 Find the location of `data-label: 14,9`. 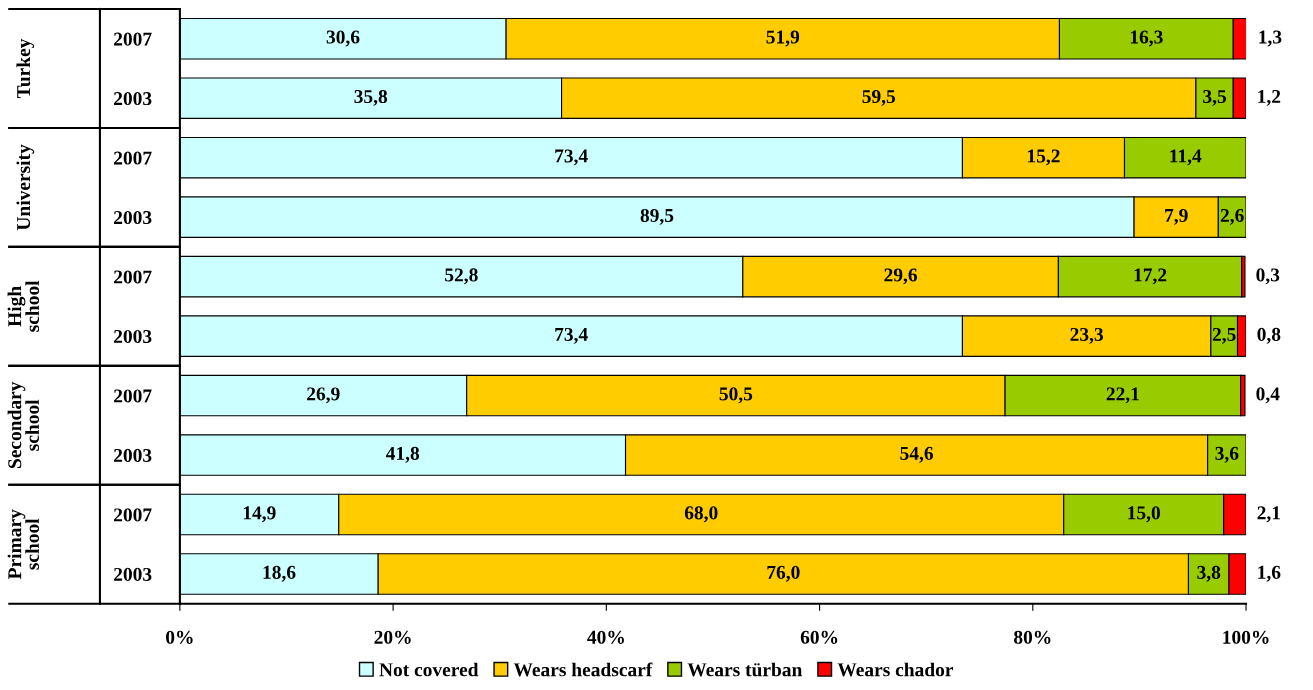

data-label: 14,9 is located at coordinates (259, 514).